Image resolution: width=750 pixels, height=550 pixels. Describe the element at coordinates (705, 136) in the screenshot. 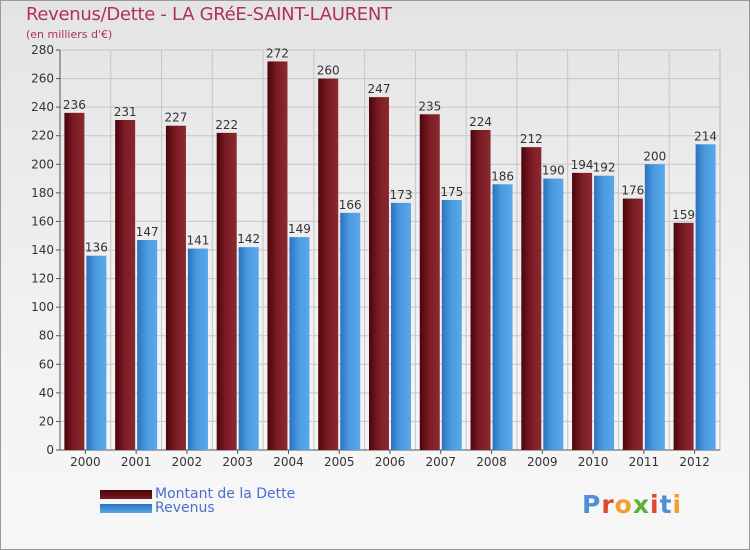

I see `value-label-revenus: 214` at that location.